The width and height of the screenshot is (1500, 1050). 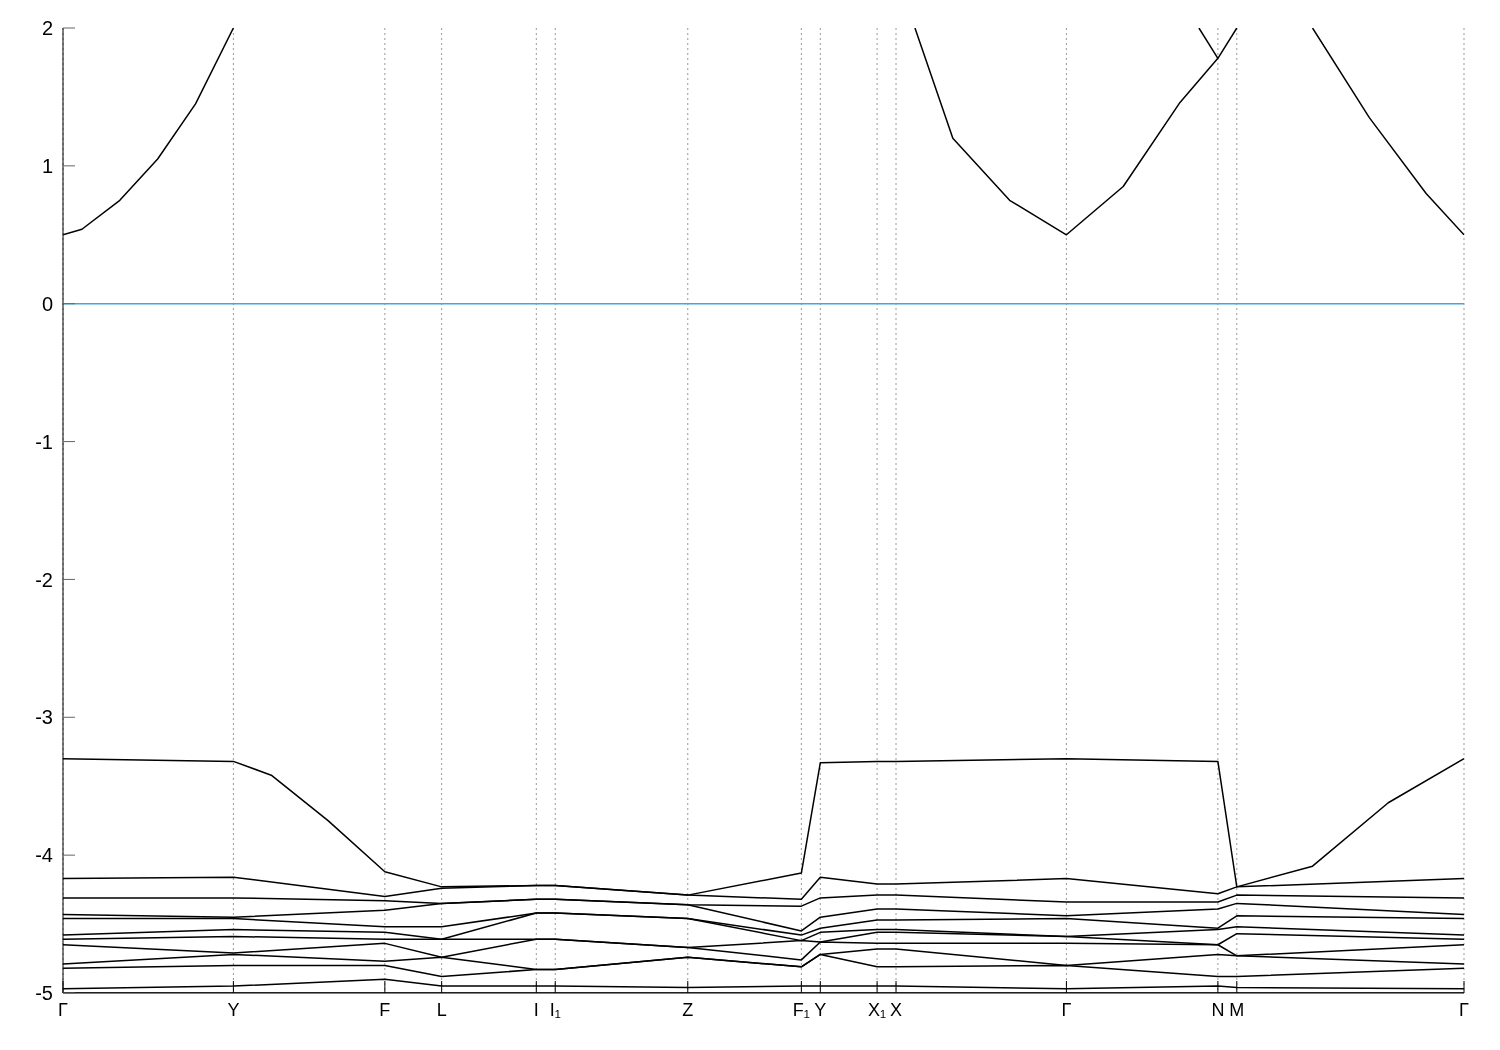 What do you see at coordinates (47, 165) in the screenshot?
I see `y-tick-label: 1` at bounding box center [47, 165].